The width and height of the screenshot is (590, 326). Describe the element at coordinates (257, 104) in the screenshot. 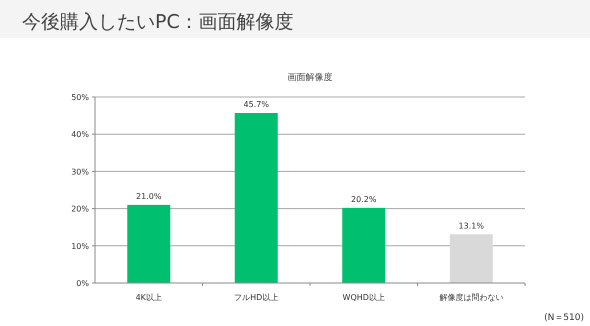

I see `data-label: 45.7%` at that location.